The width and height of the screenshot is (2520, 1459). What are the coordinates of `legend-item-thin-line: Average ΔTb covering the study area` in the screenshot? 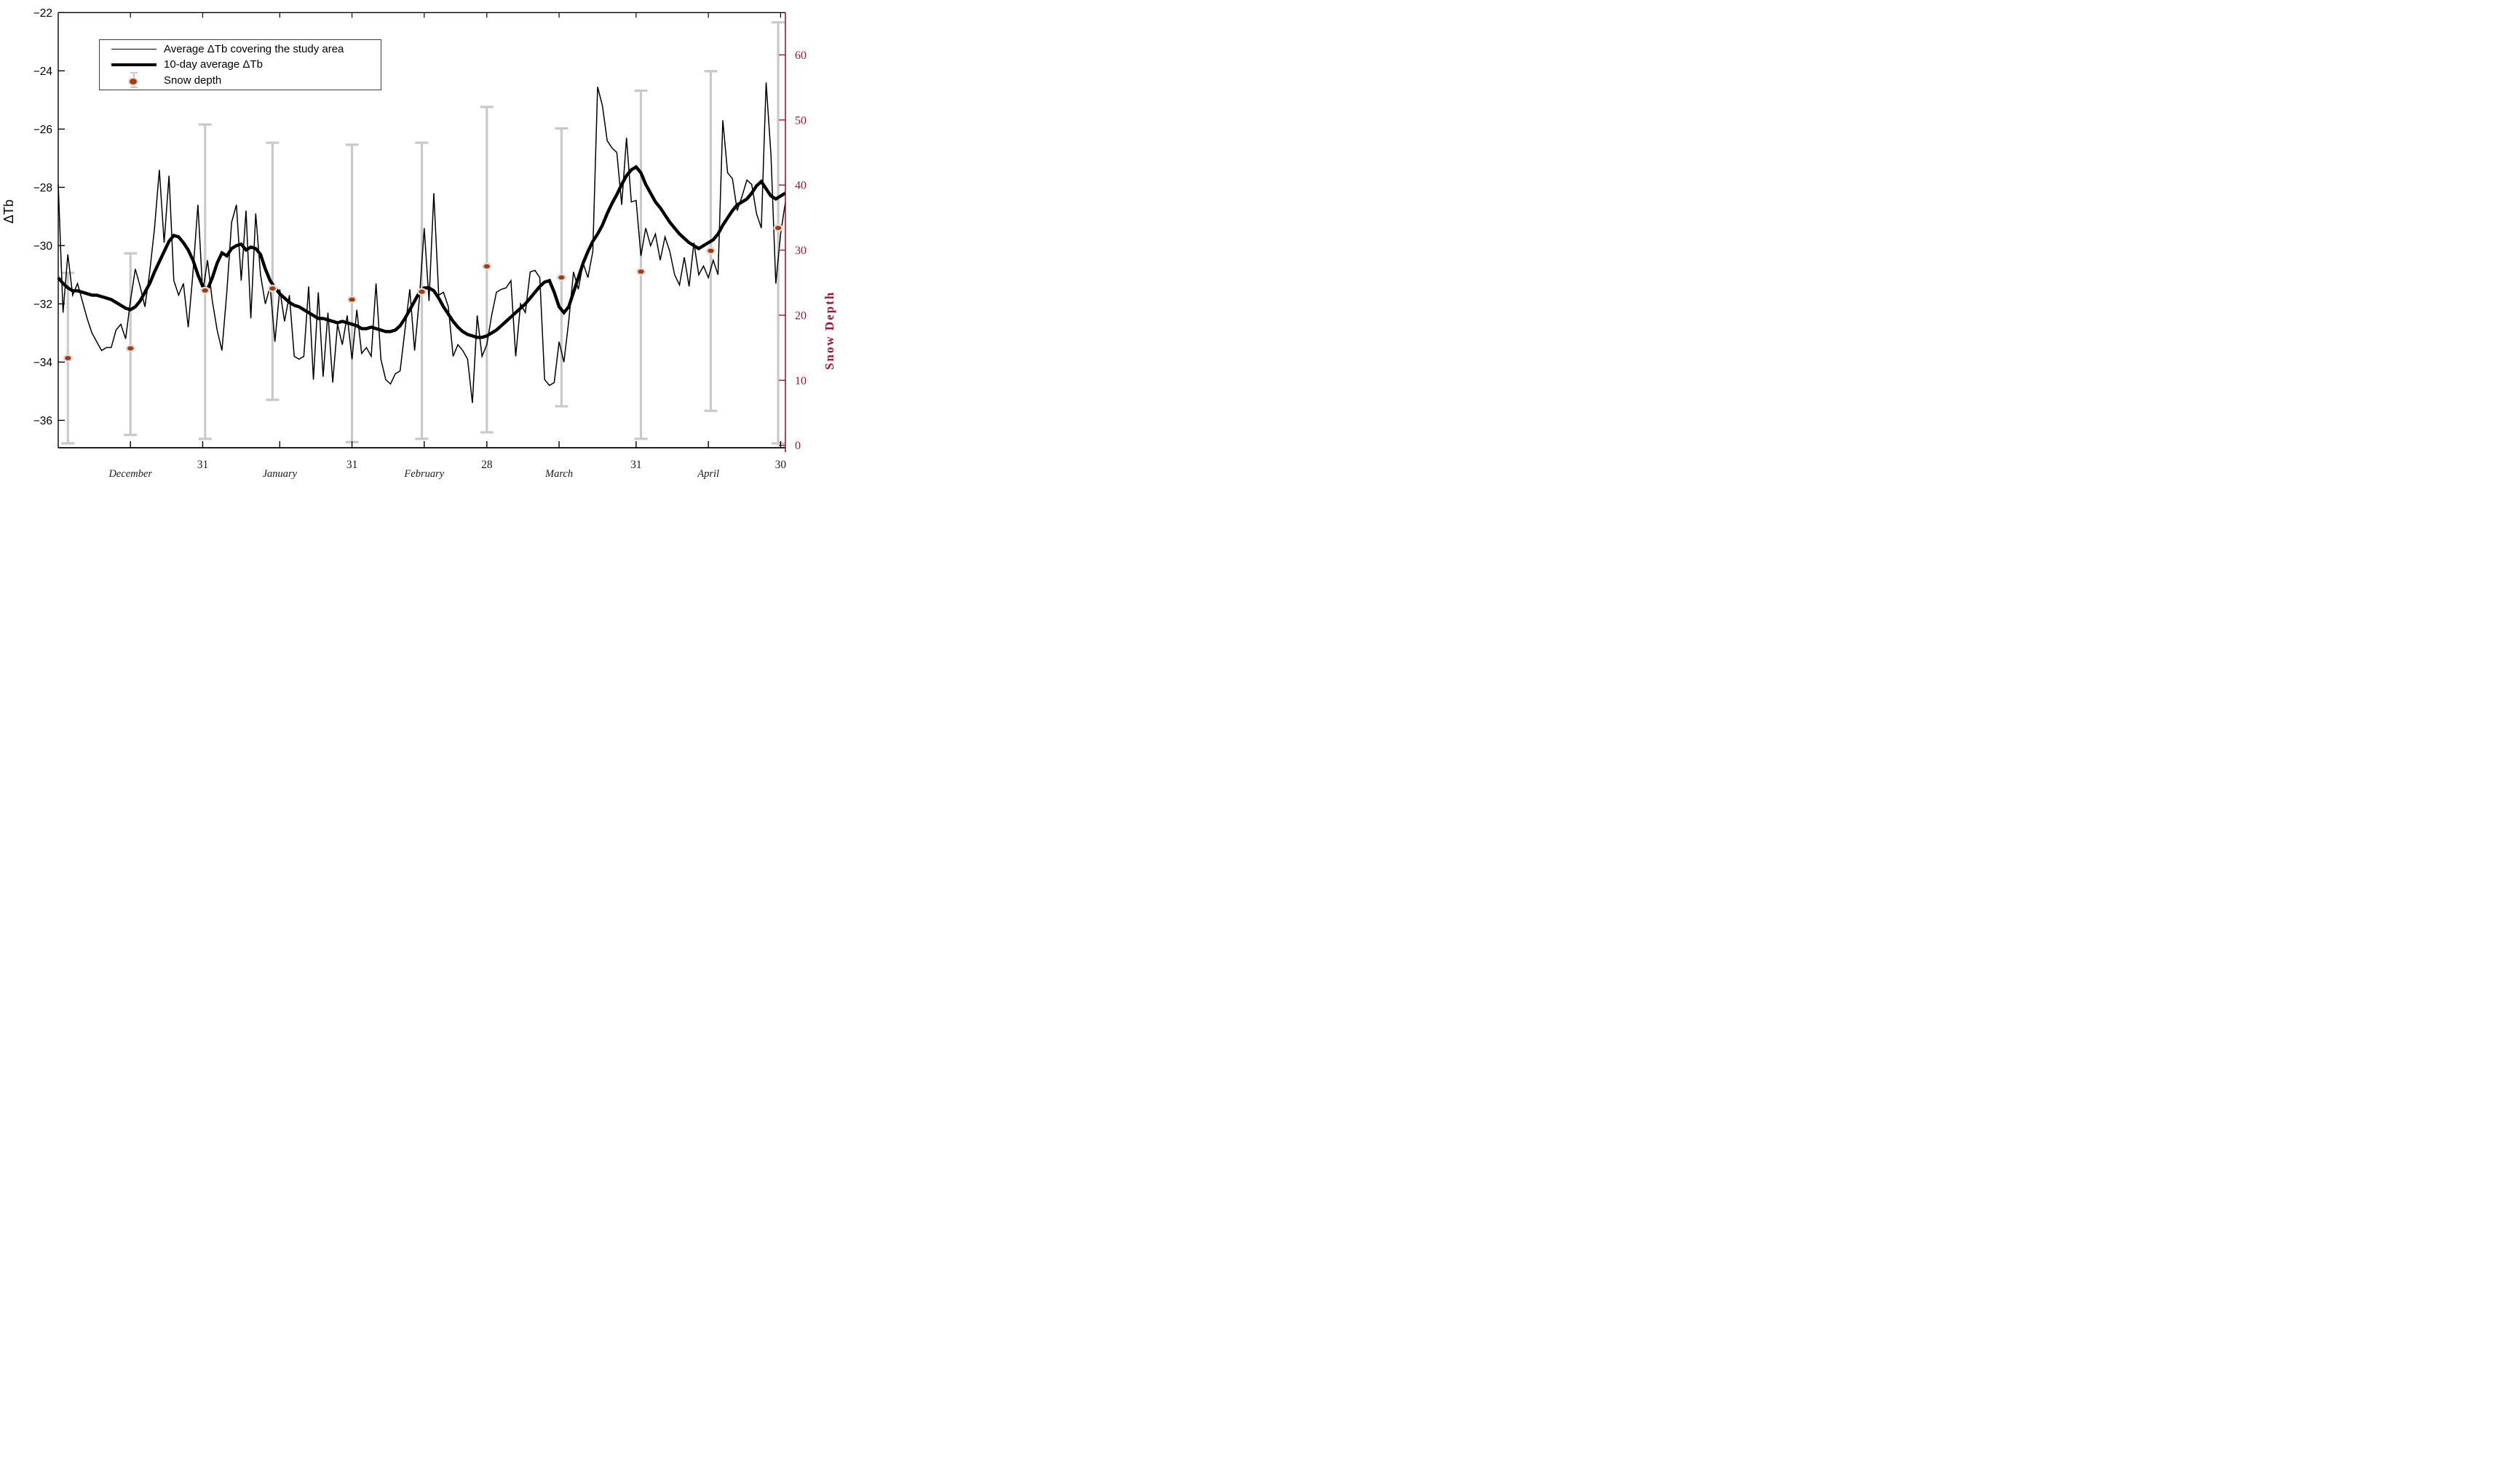 It's located at (240, 49).